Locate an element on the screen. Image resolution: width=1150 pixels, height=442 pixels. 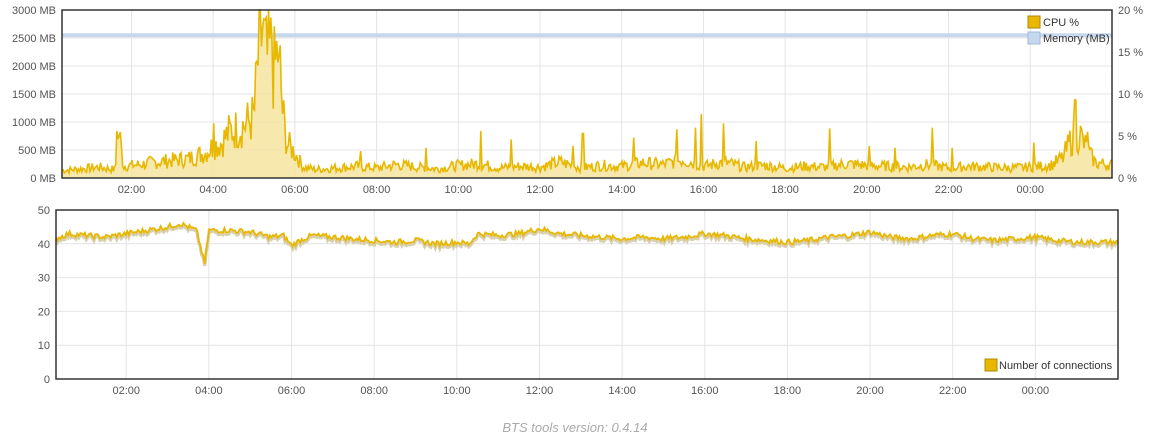
y-tick-label: 1500 MB is located at coordinates (34, 95).